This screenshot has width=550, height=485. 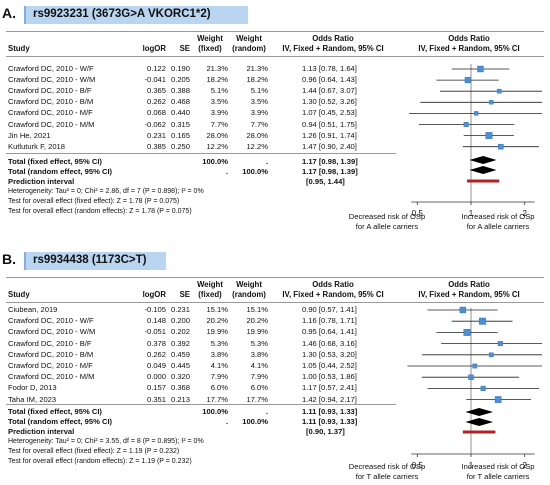 What do you see at coordinates (257, 68) in the screenshot?
I see `study-weight-random: 21.3%` at bounding box center [257, 68].